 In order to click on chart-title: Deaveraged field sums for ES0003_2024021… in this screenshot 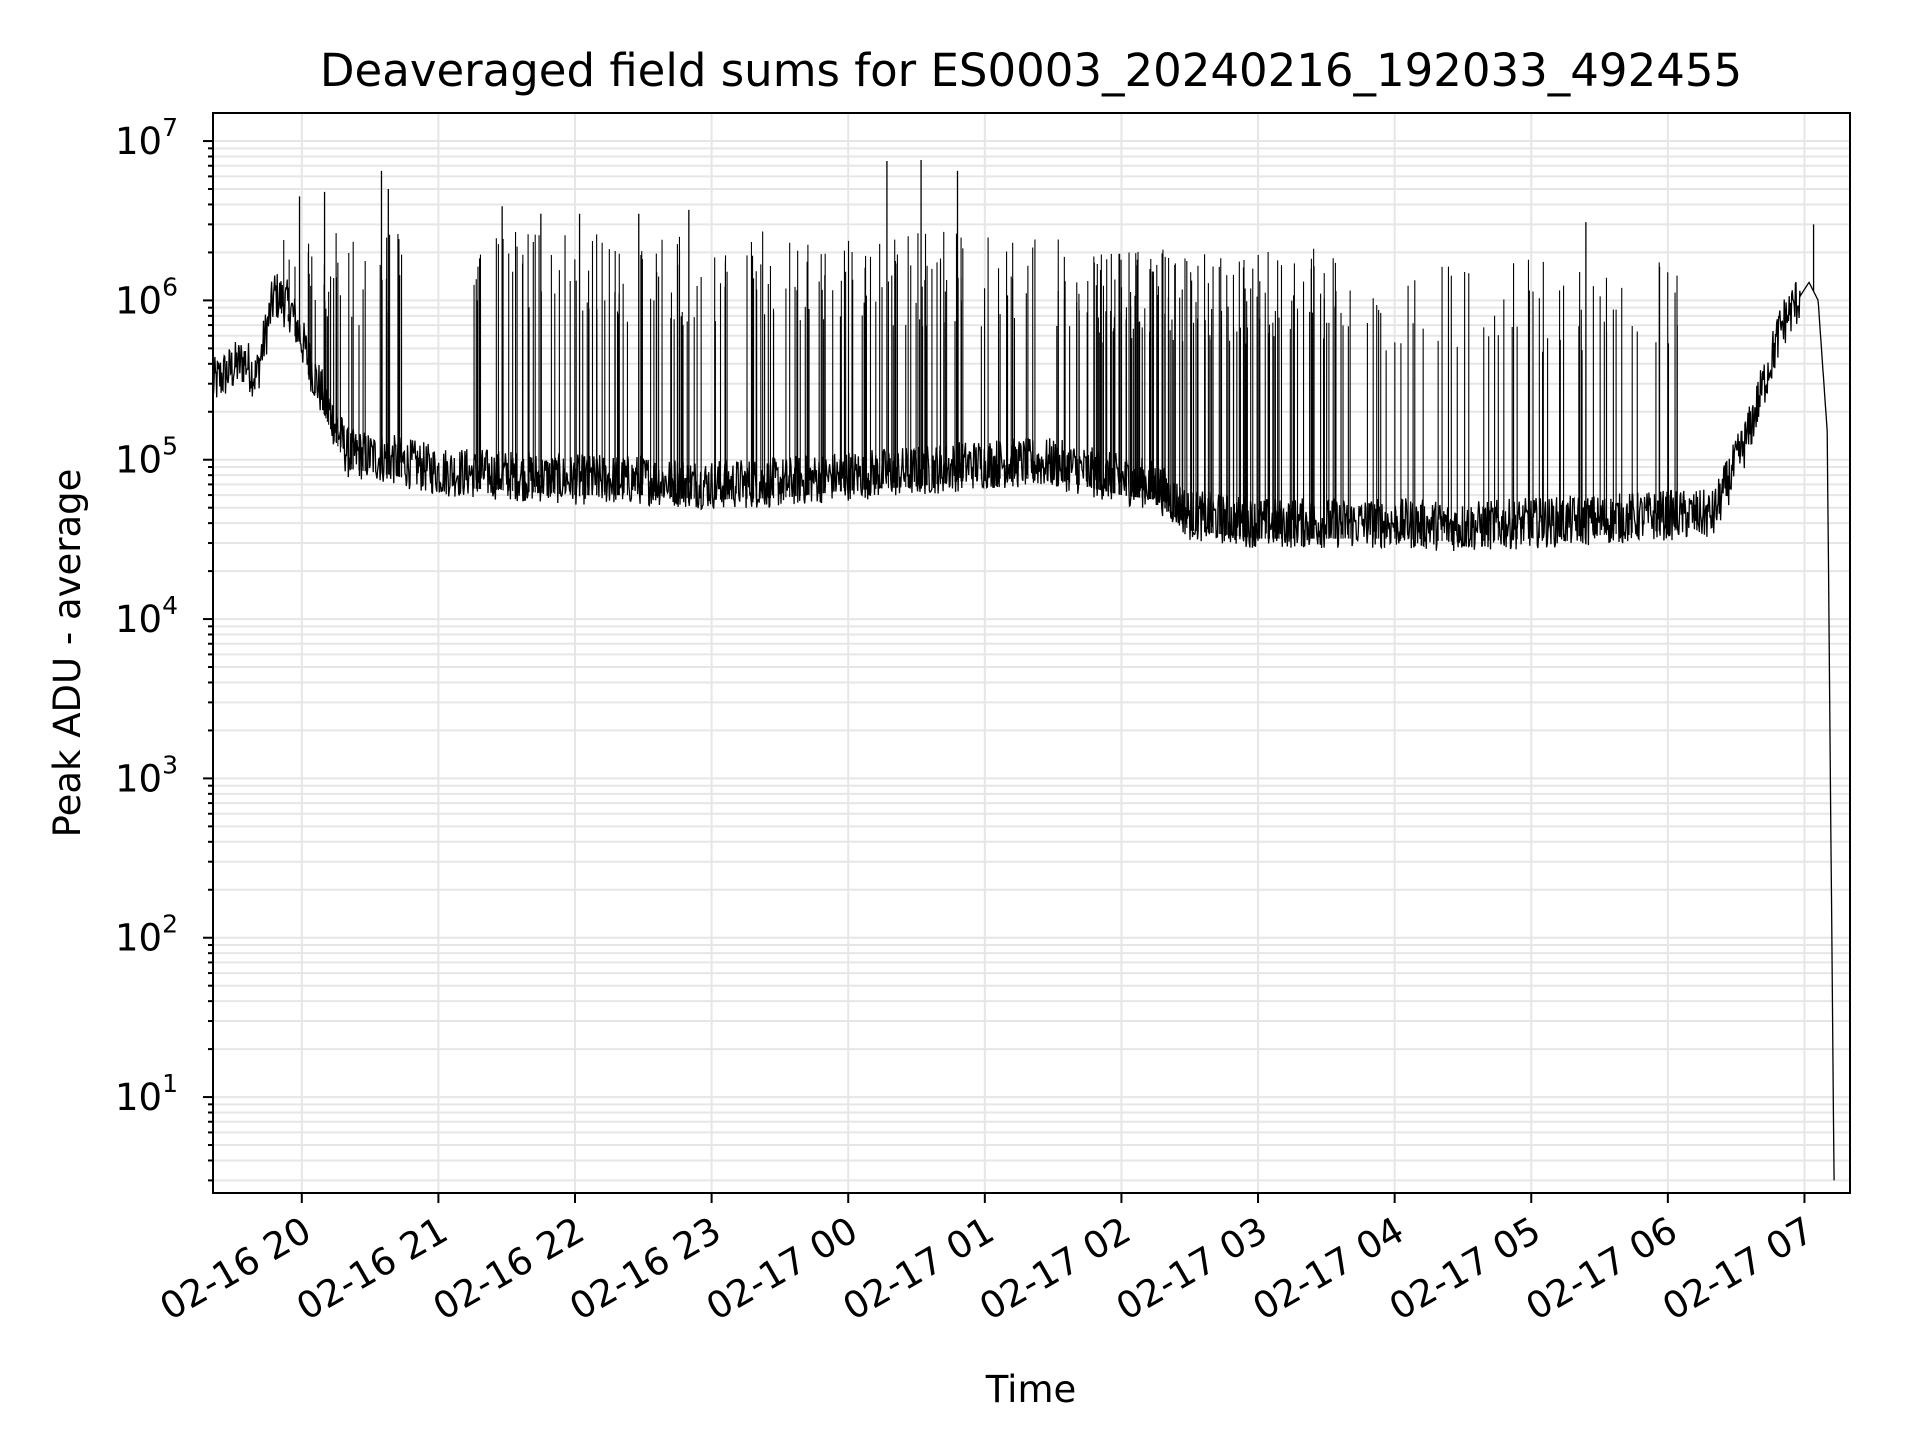, I will do `click(1031, 70)`.